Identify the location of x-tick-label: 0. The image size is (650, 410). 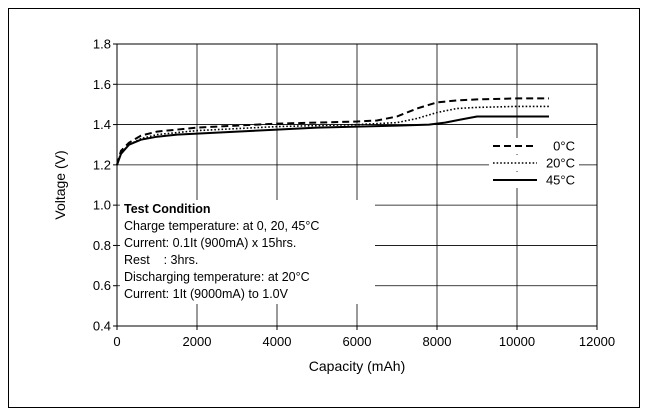
(116, 341).